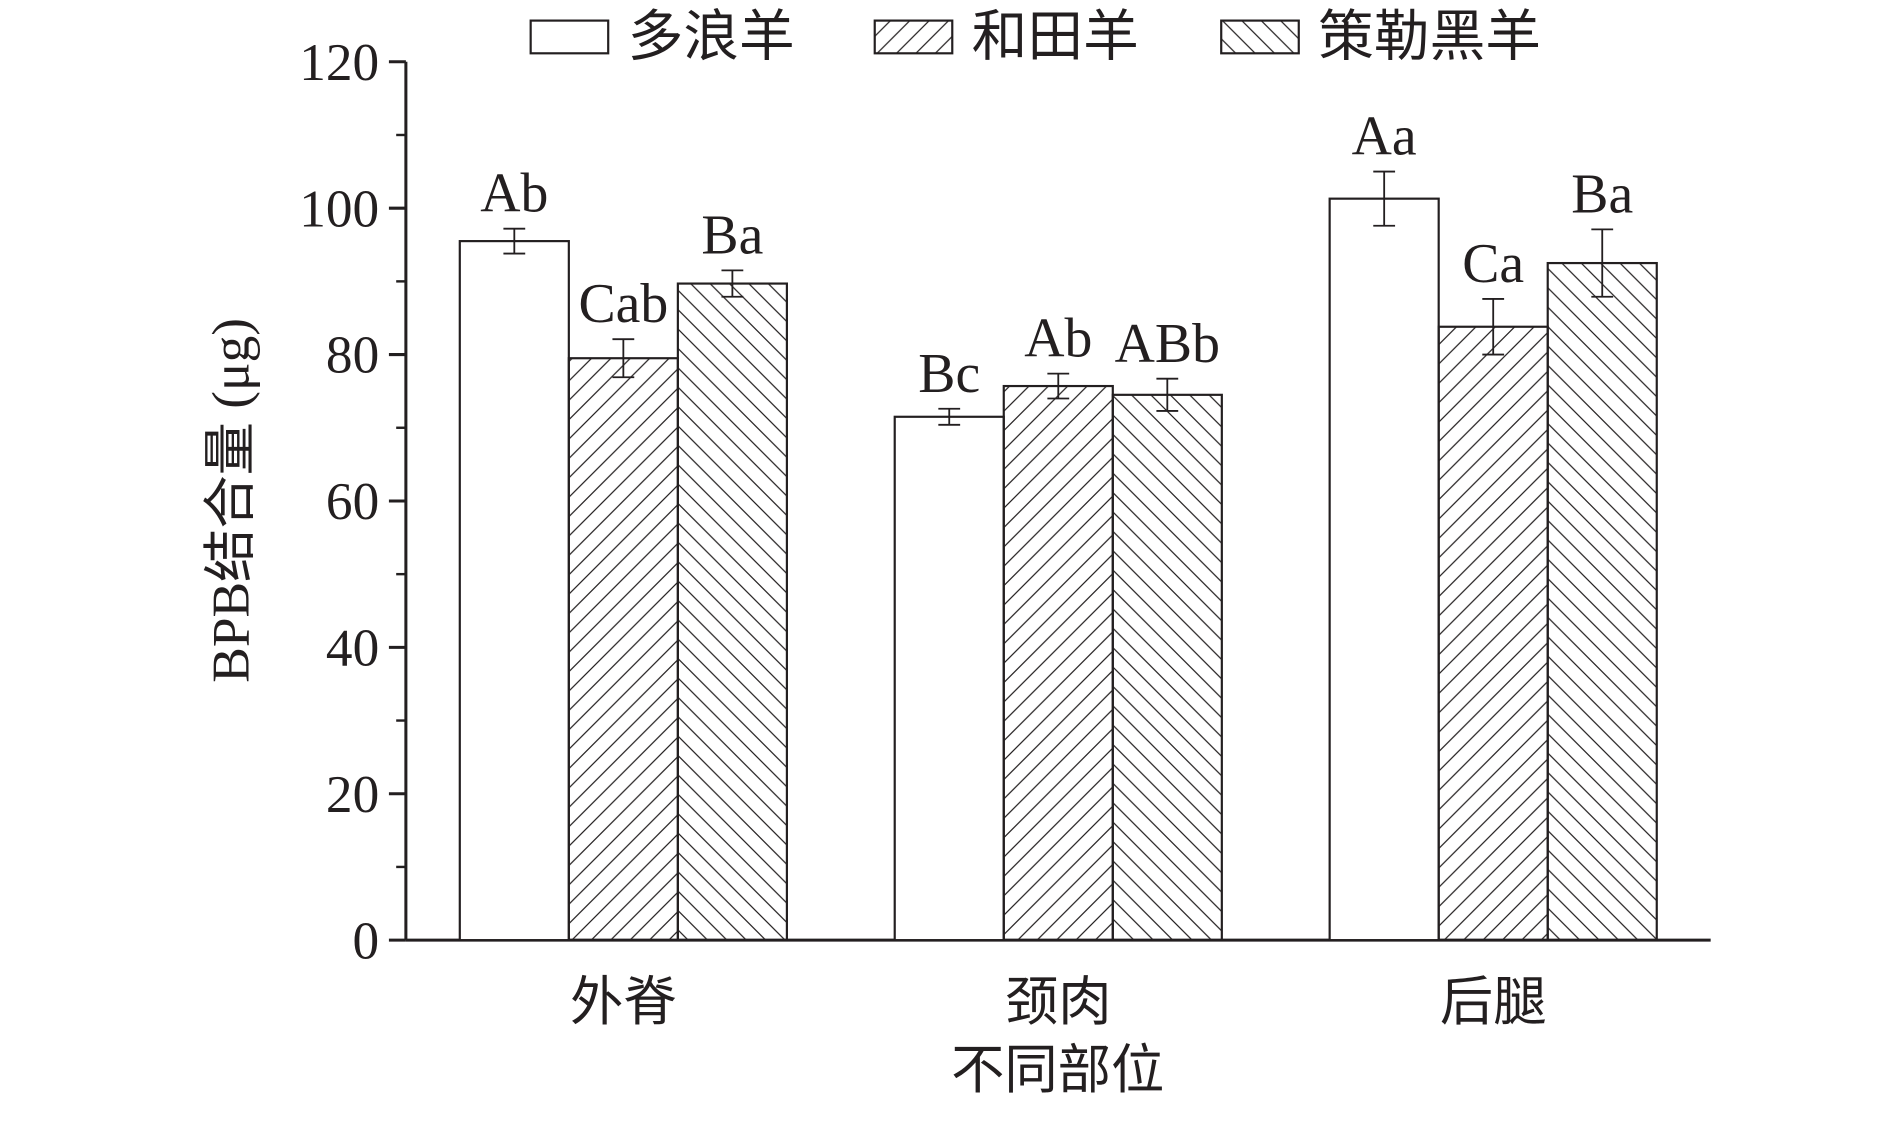 Image resolution: width=1890 pixels, height=1125 pixels. What do you see at coordinates (352, 794) in the screenshot?
I see `y-tick-label: 20` at bounding box center [352, 794].